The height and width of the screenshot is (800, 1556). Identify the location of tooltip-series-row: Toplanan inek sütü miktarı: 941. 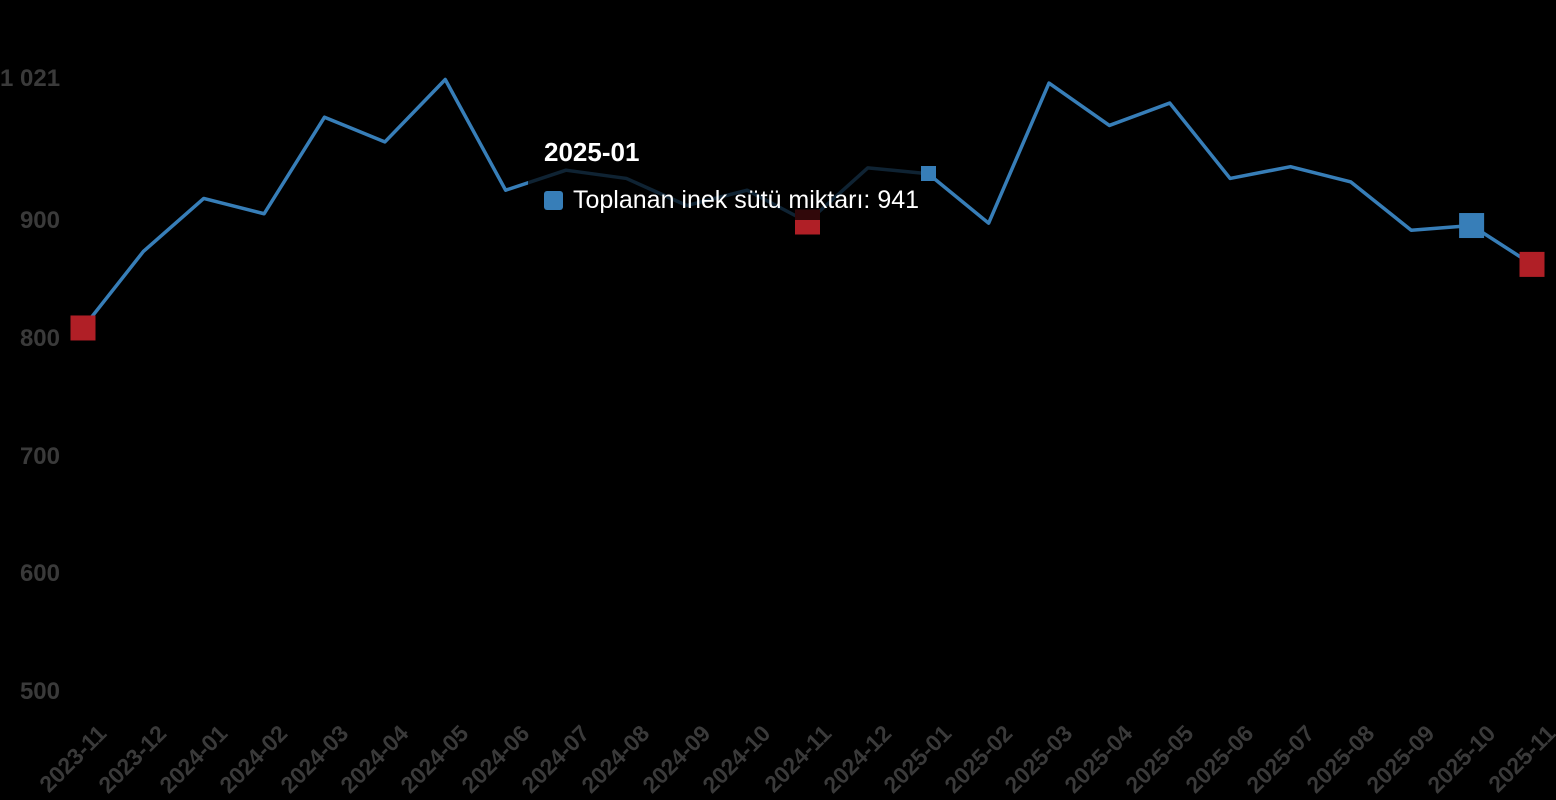
(733, 200).